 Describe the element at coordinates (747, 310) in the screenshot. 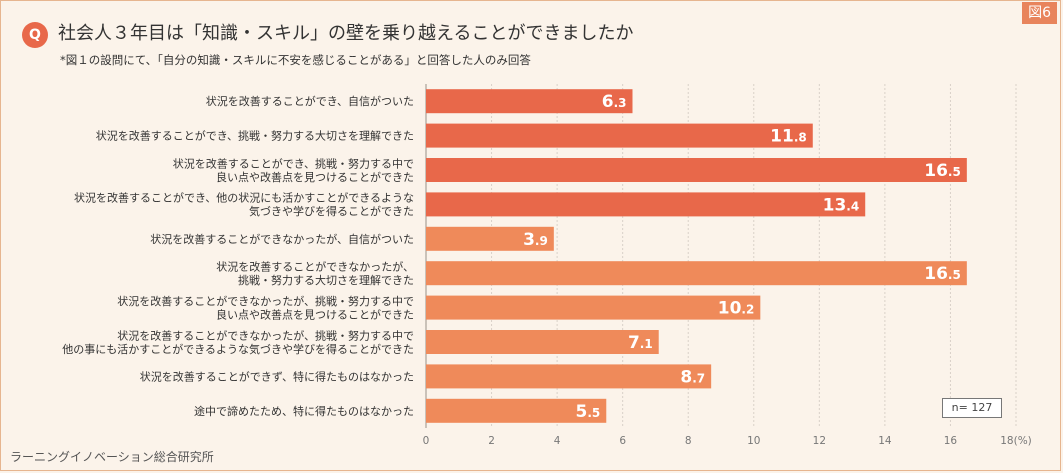

I see `value-label-decimal: .2` at that location.